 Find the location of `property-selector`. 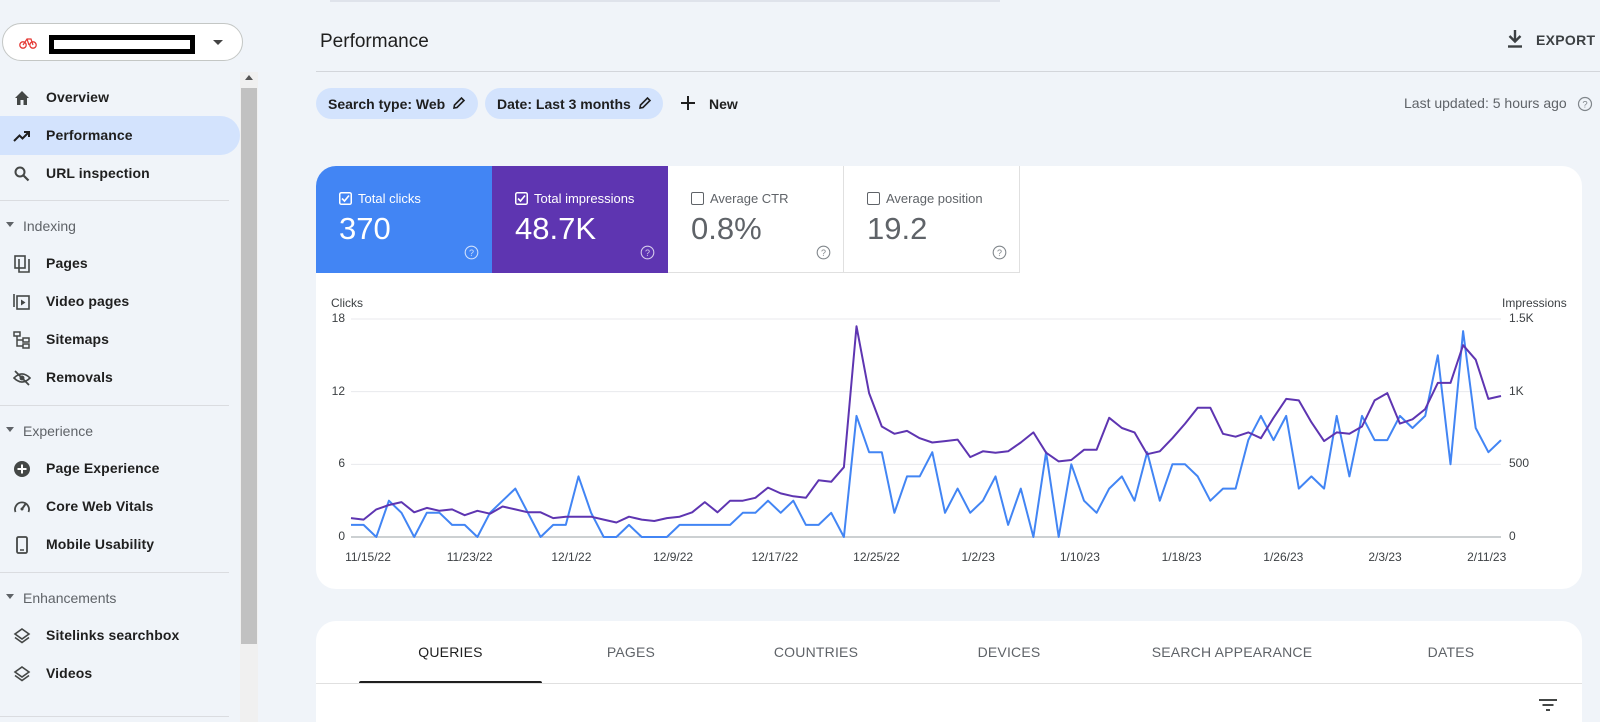

property-selector is located at coordinates (122, 42).